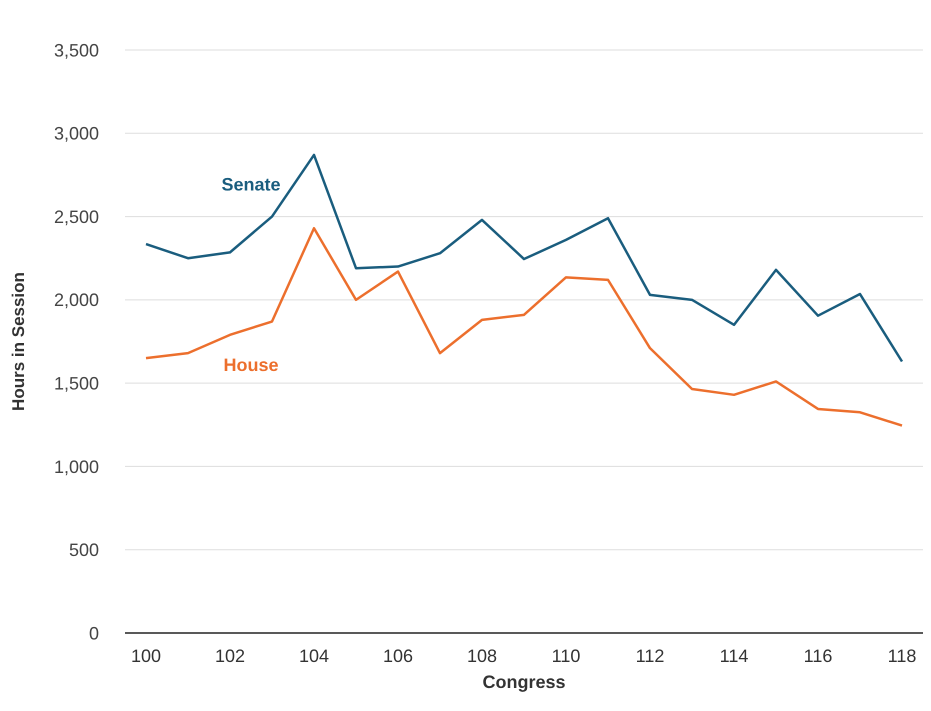 Image resolution: width=931 pixels, height=711 pixels. What do you see at coordinates (524, 682) in the screenshot?
I see `x-axis-title: Congress` at bounding box center [524, 682].